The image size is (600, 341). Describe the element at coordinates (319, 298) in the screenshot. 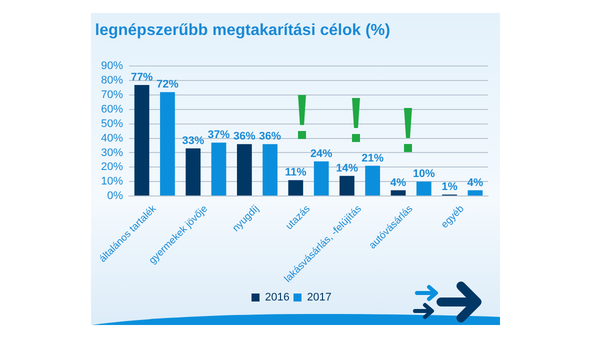

I see `legend-label: 2017` at that location.